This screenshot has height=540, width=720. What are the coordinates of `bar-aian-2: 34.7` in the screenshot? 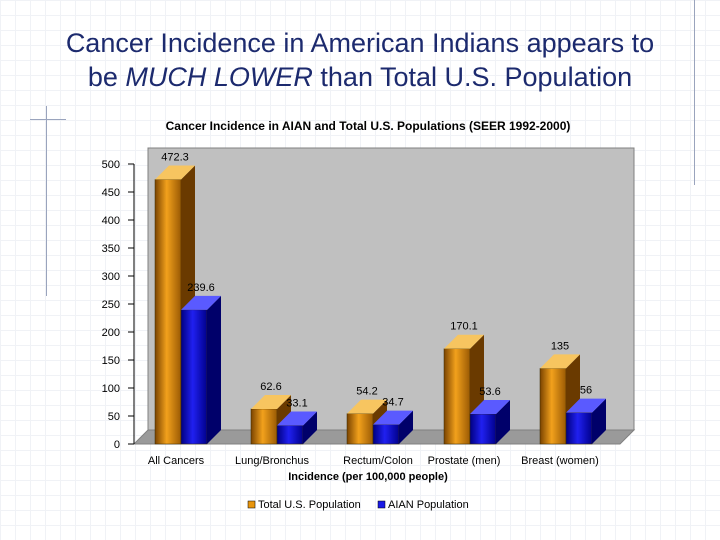 It's located at (392, 421).